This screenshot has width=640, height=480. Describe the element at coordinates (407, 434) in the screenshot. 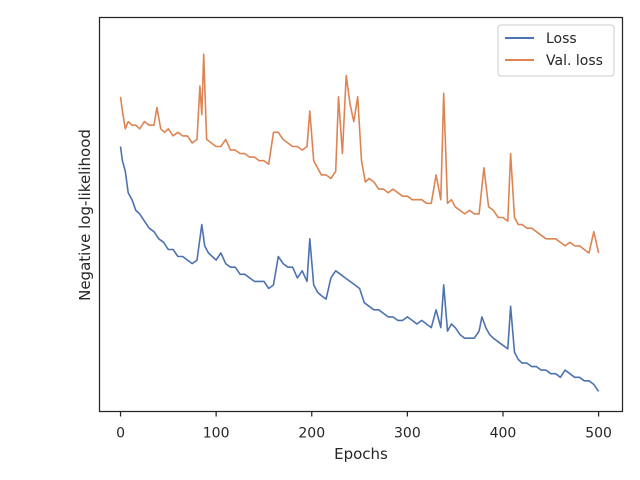

I see `x-tick-label: 300` at that location.